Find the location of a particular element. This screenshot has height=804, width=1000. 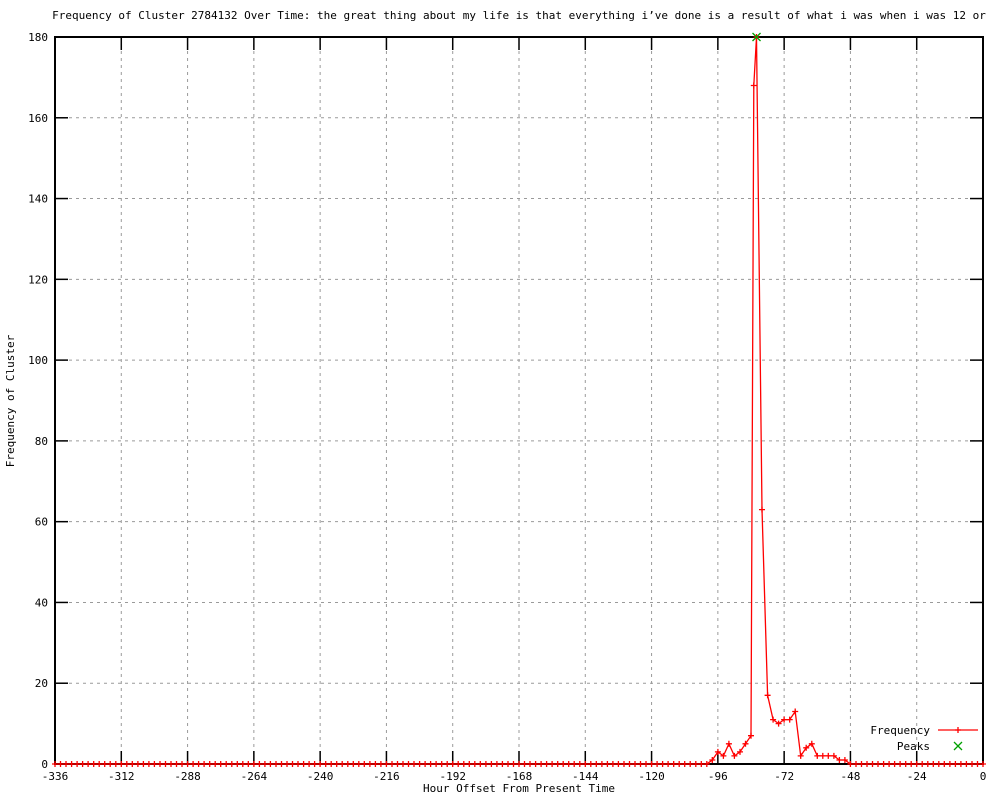

x-tick-label: -240 is located at coordinates (320, 776).